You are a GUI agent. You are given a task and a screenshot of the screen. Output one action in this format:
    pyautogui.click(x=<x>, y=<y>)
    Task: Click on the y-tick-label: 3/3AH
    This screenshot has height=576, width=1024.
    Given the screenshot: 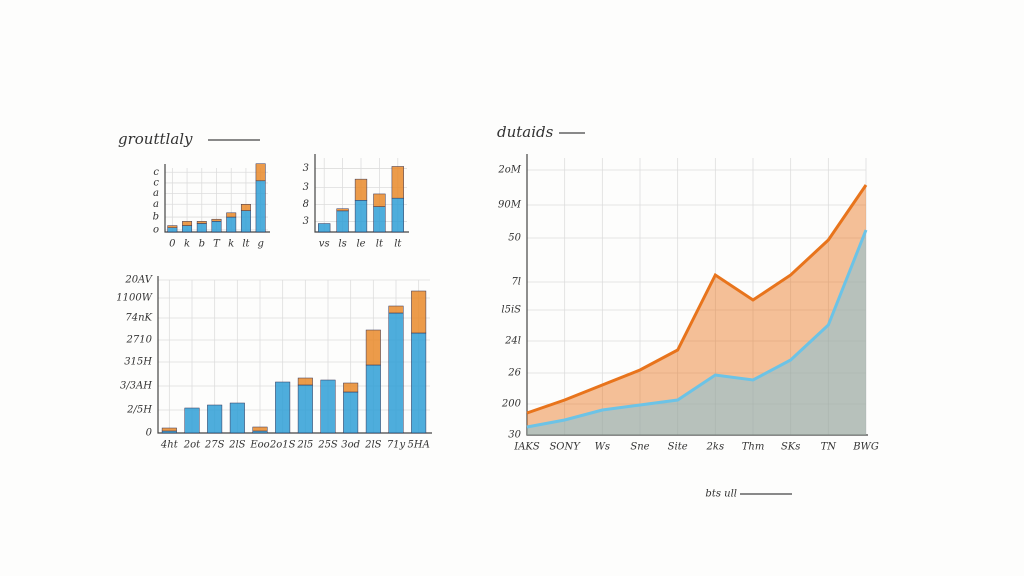 What is the action you would take?
    pyautogui.click(x=136, y=386)
    